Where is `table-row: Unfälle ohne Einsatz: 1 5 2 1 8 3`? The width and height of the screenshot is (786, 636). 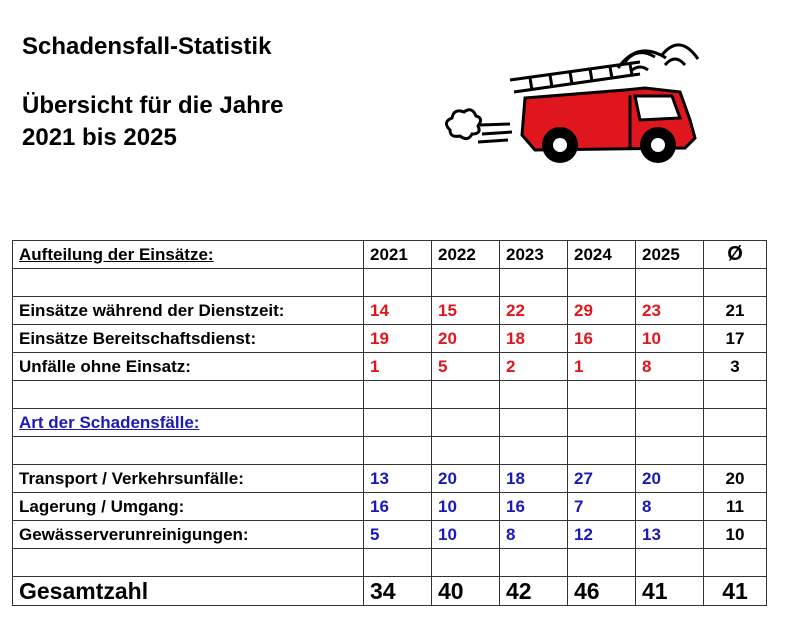 table-row: Unfälle ohne Einsatz: 1 5 2 1 8 3 is located at coordinates (389, 366).